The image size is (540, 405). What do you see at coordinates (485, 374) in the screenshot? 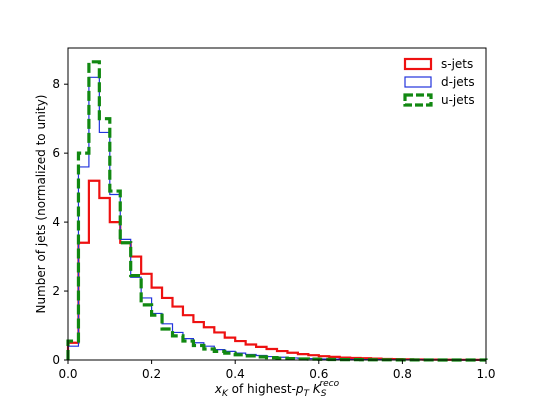
I see `x-tick-label: 1.0` at bounding box center [485, 374].